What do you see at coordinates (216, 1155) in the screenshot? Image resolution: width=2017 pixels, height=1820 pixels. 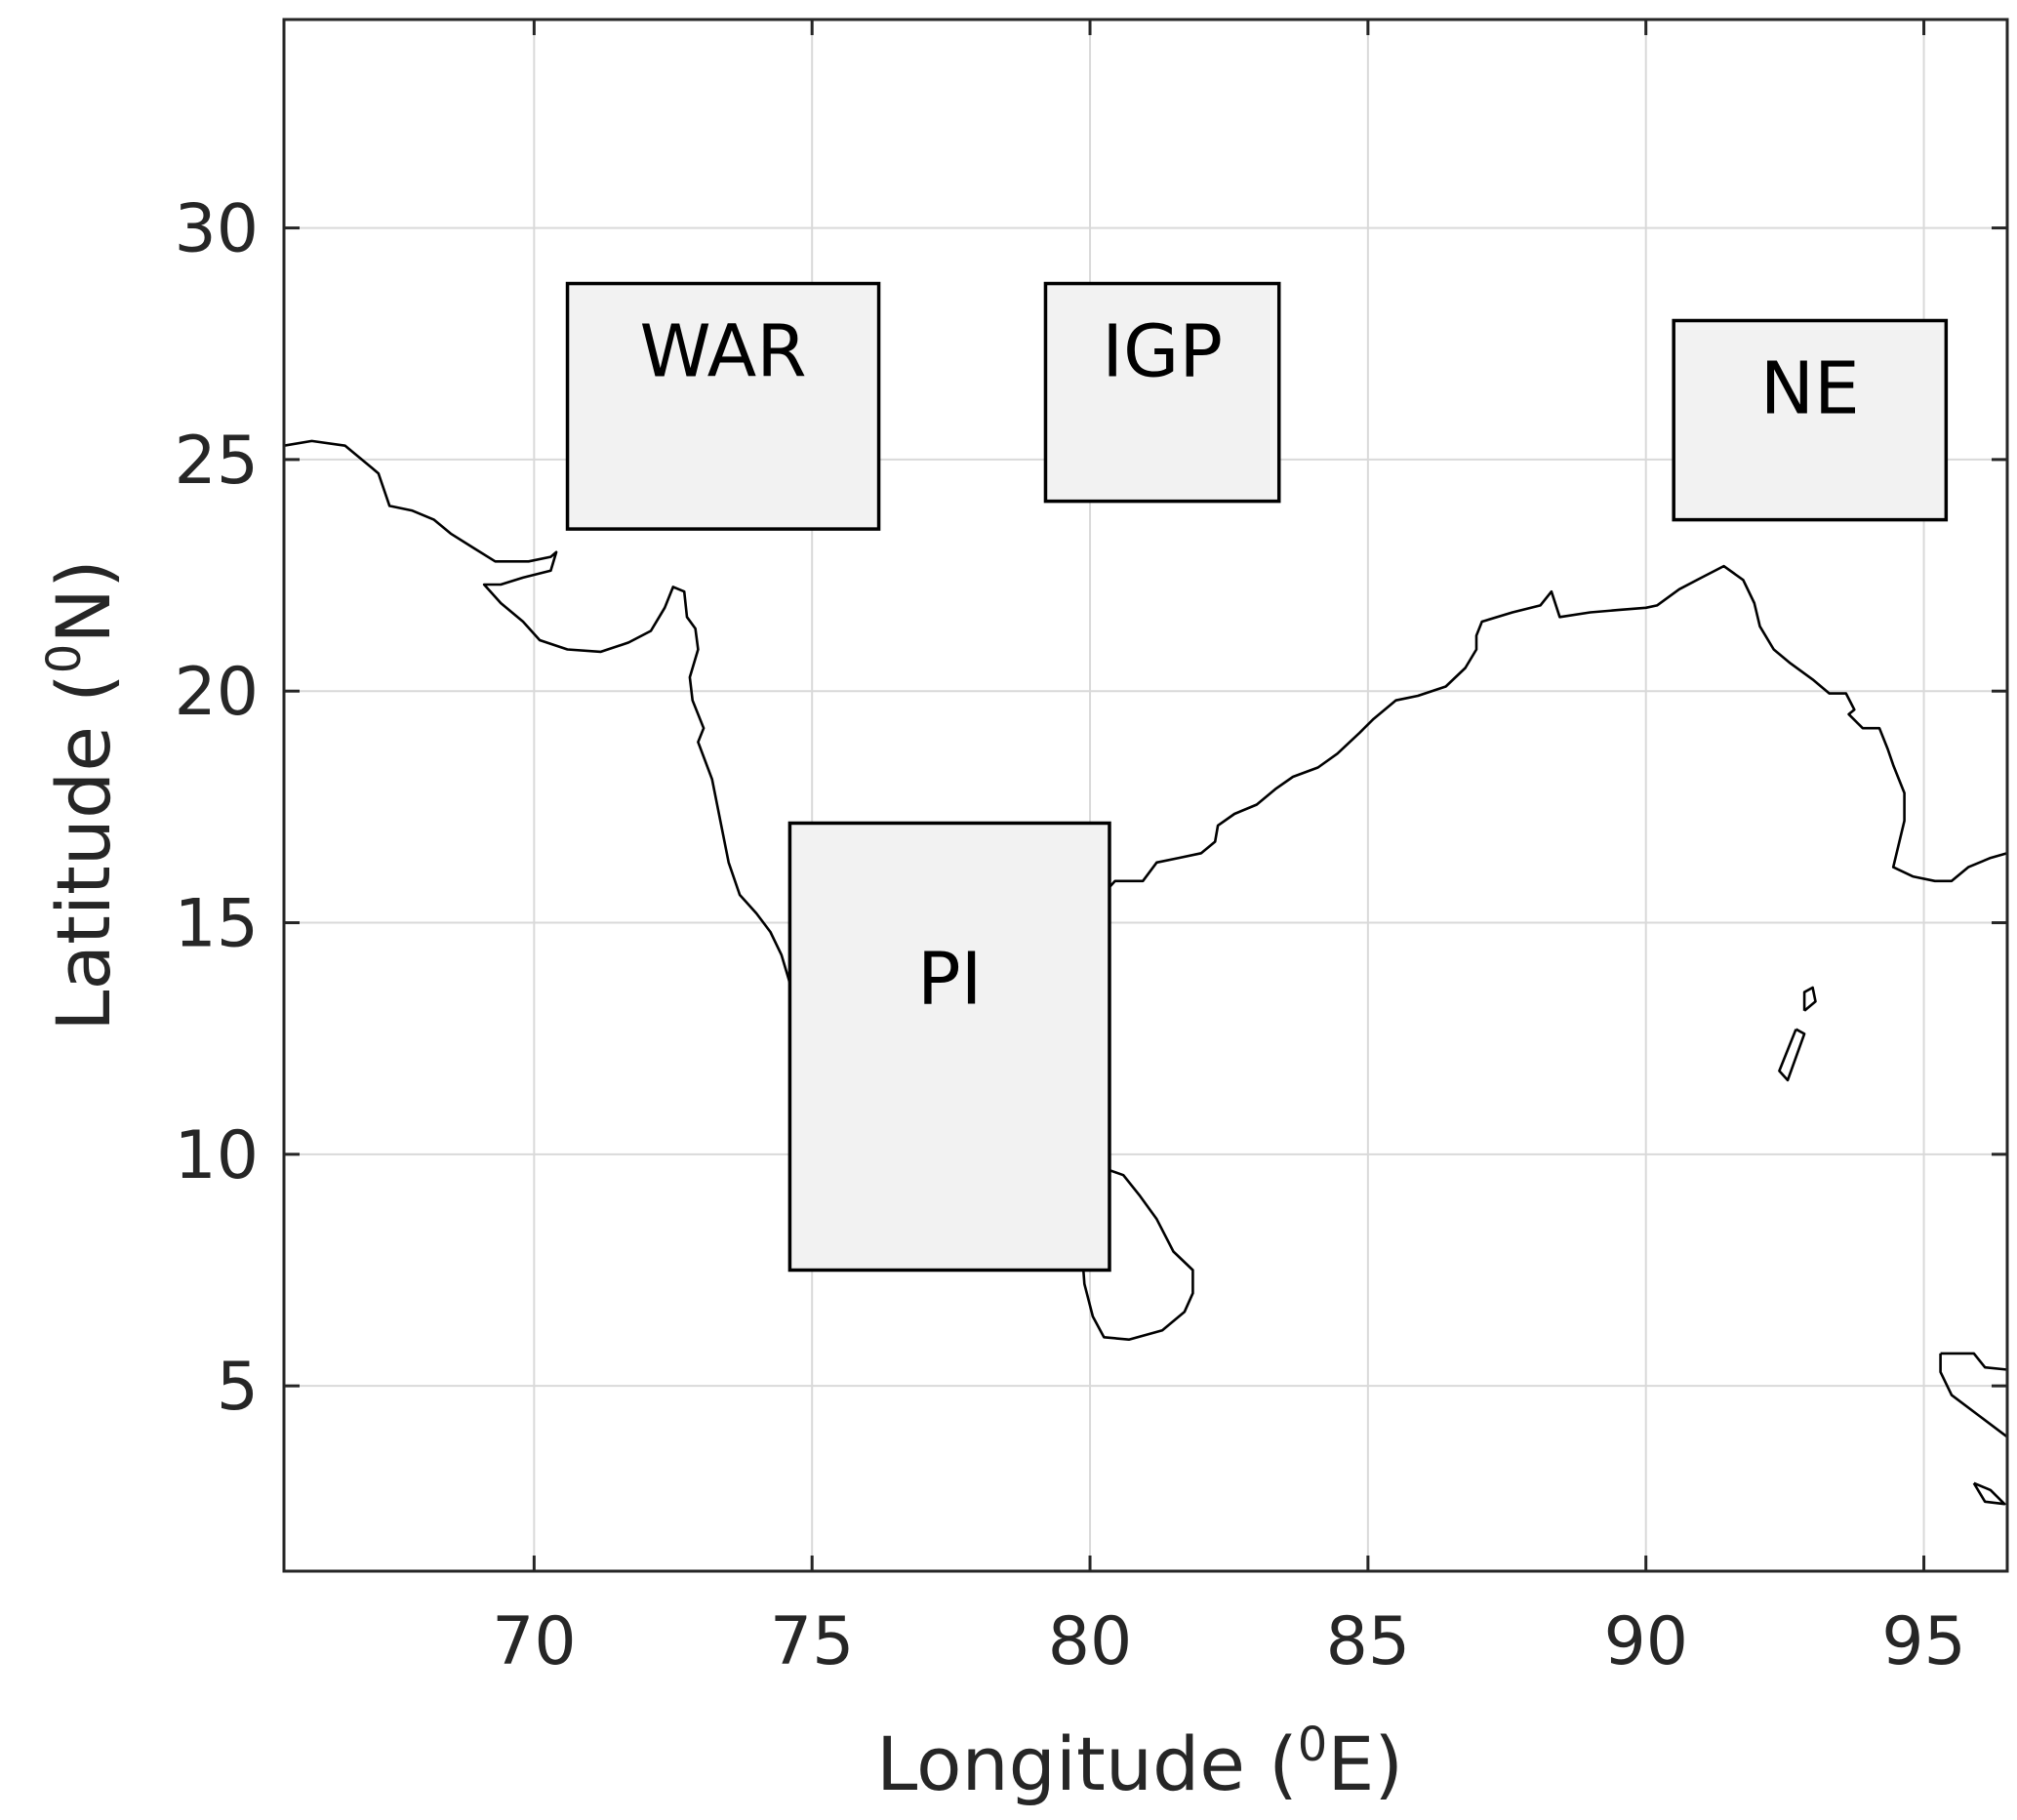 I see `y-tick-label: 10` at bounding box center [216, 1155].